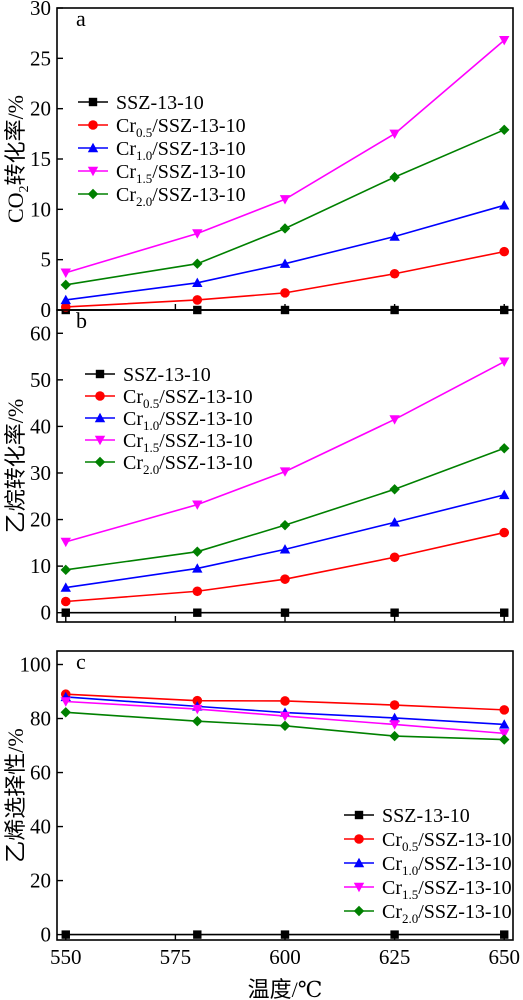 The image size is (523, 1000). I want to click on y-axis-title: 乙烯选择性/%, so click(15, 795).